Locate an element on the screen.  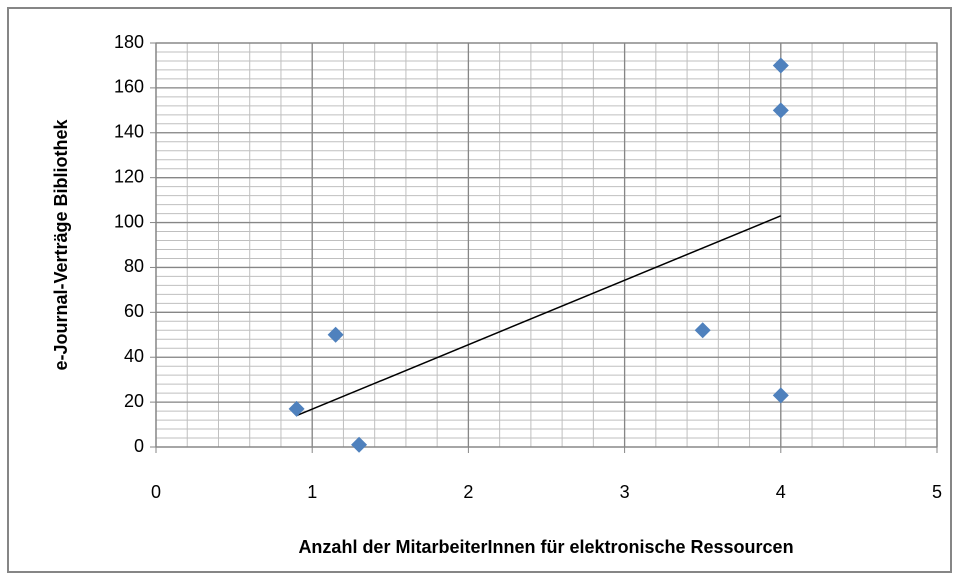
y-tick-label: 80 is located at coordinates (134, 266).